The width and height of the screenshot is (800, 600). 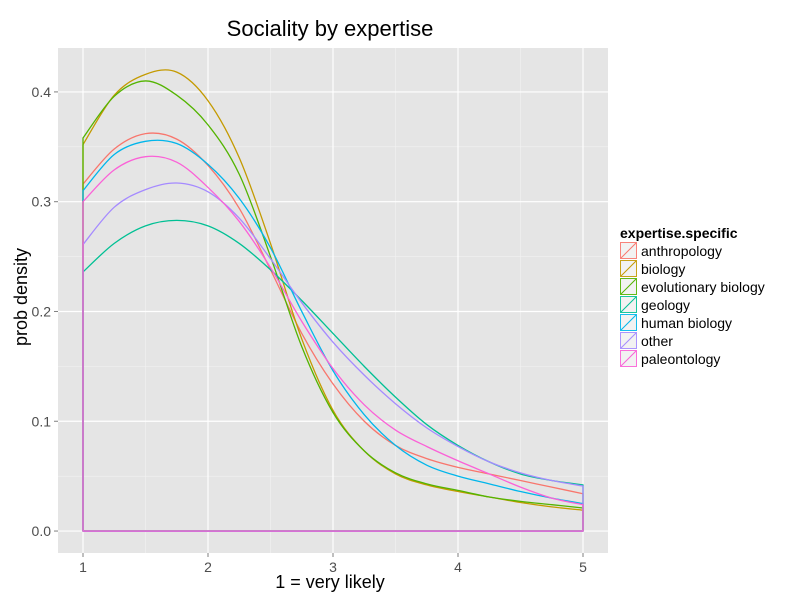 I want to click on legend-label: biology, so click(x=663, y=269).